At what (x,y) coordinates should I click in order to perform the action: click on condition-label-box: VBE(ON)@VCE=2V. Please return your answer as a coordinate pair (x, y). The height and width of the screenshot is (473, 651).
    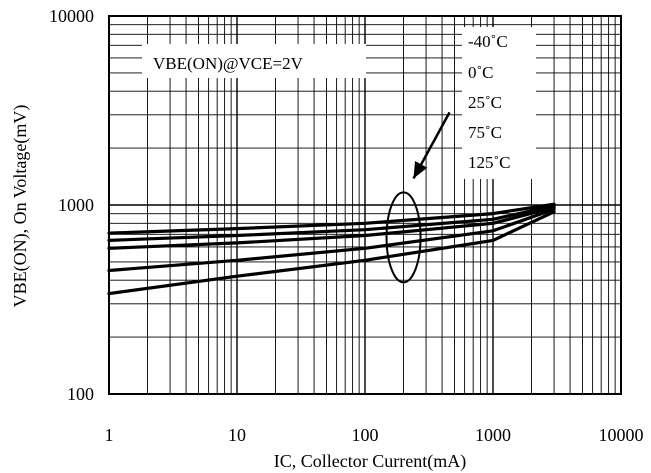
    Looking at the image, I should click on (254, 61).